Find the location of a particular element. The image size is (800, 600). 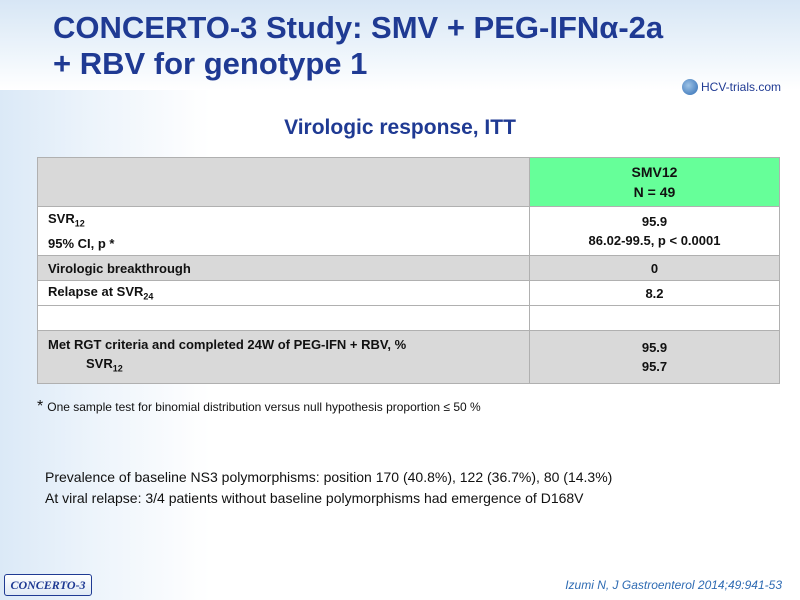

ci-value: 86.02-99.5, p < 0.0001 is located at coordinates (654, 240).